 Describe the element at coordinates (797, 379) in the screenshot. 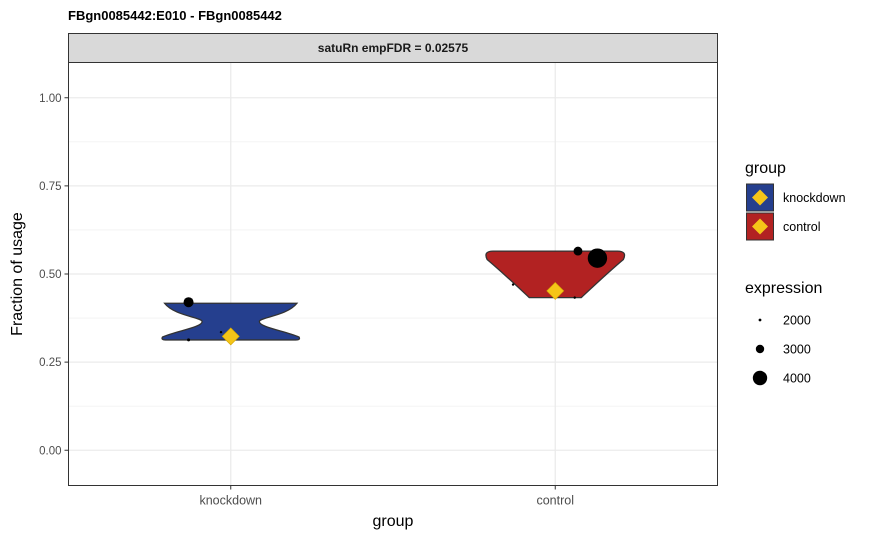

I see `legend-size-label: 4000` at that location.